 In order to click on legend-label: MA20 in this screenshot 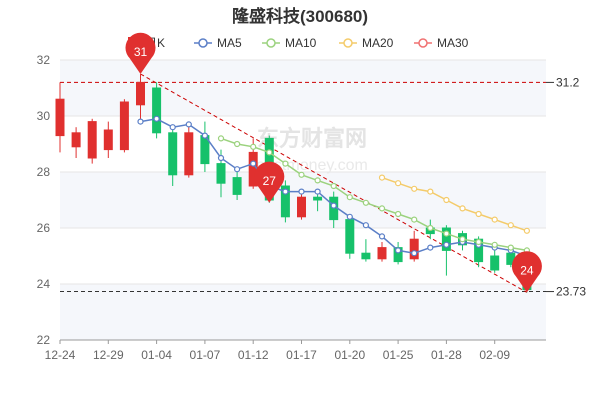, I will do `click(378, 43)`.